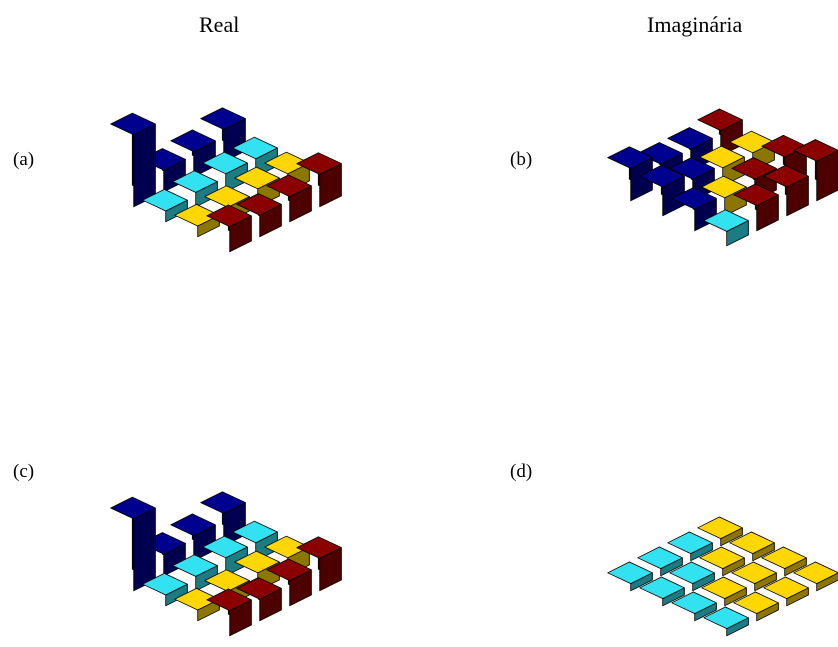 Image resolution: width=838 pixels, height=647 pixels. What do you see at coordinates (219, 24) in the screenshot?
I see `real-column-title: Real` at bounding box center [219, 24].